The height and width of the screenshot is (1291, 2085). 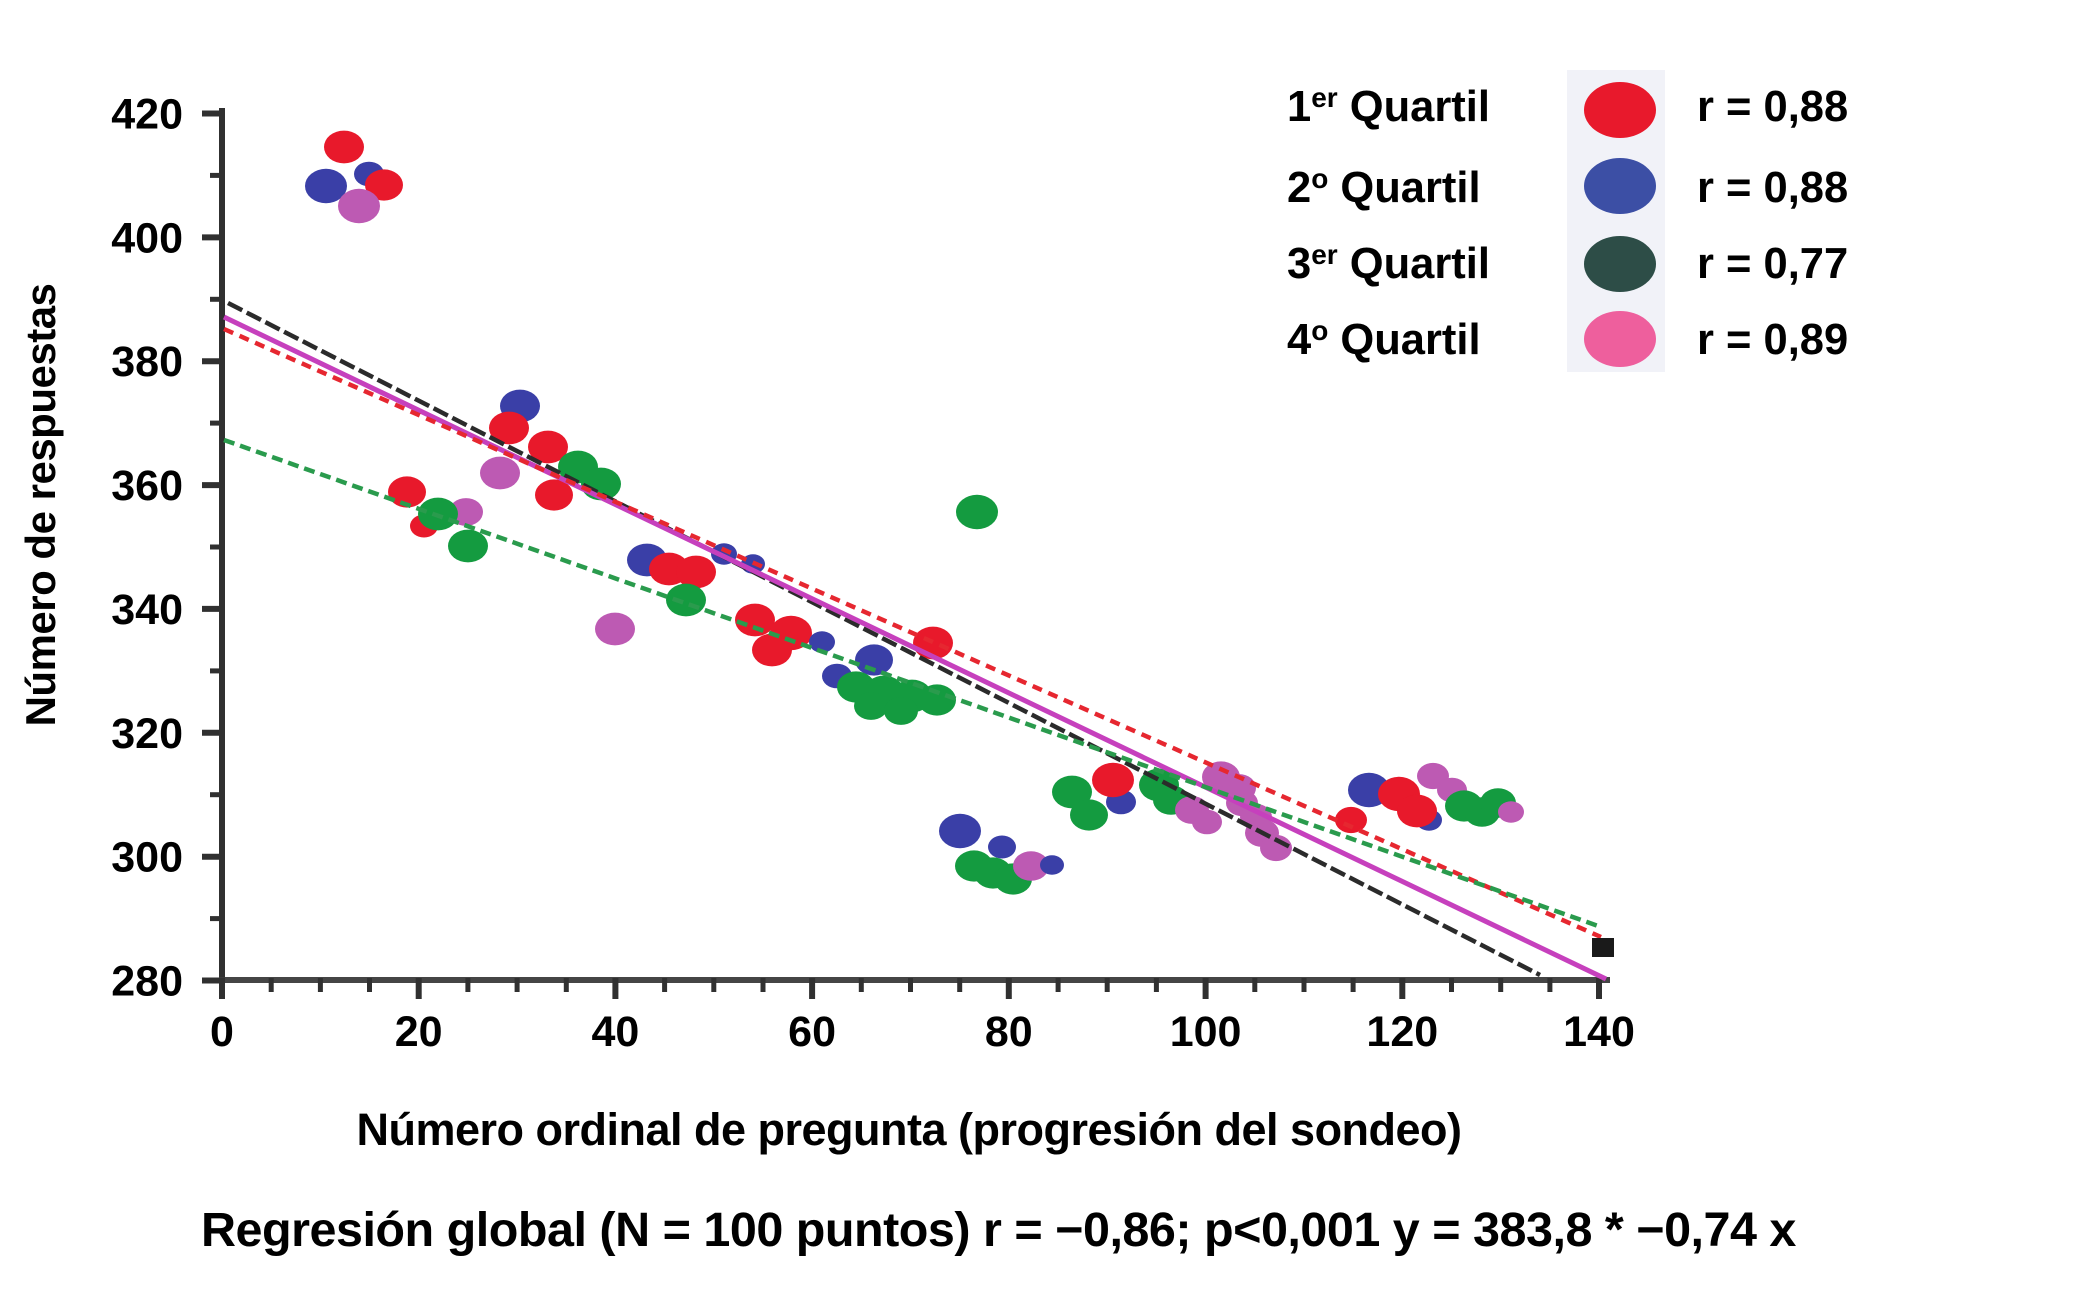 What do you see at coordinates (1384, 187) in the screenshot?
I see `svg-text: 2o Quartil` at bounding box center [1384, 187].